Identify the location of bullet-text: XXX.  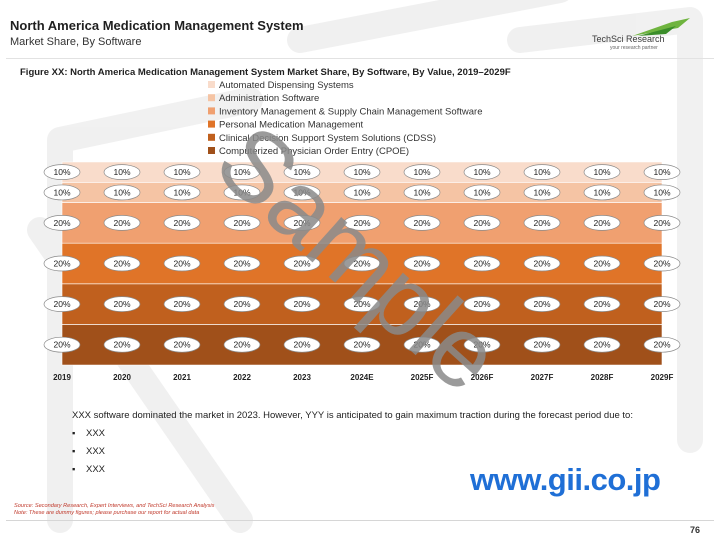
(96, 451).